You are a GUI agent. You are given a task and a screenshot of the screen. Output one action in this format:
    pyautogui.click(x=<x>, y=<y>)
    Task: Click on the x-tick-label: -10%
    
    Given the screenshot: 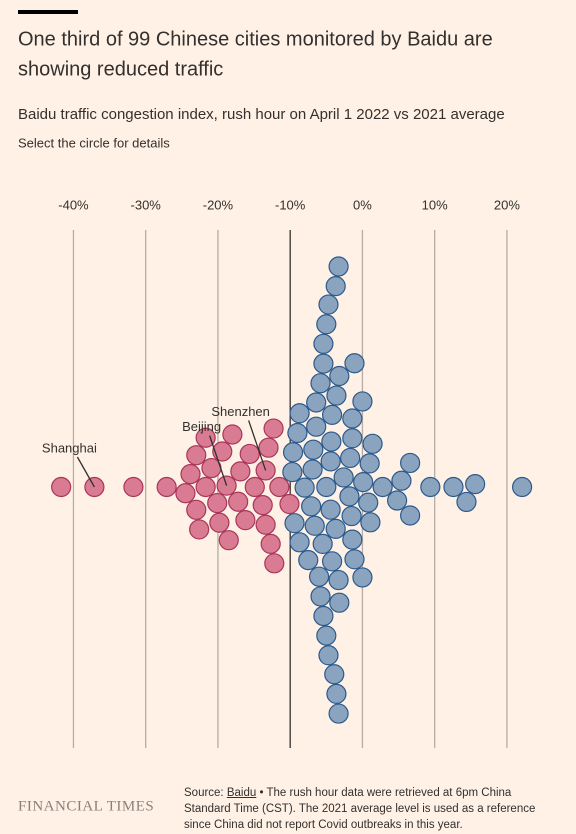 What is the action you would take?
    pyautogui.click(x=290, y=204)
    